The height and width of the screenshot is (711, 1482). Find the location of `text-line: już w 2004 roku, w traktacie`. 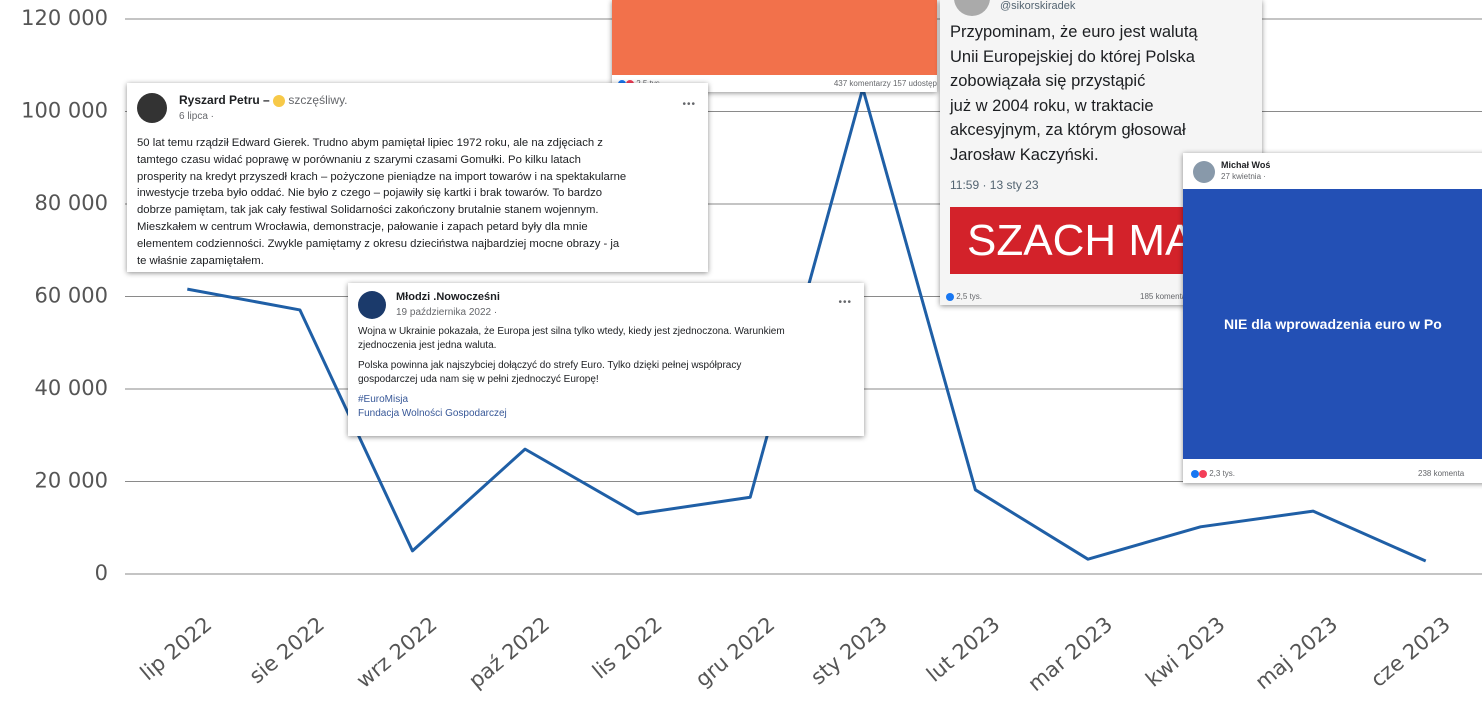

text-line: już w 2004 roku, w traktacie is located at coordinates (1052, 105).